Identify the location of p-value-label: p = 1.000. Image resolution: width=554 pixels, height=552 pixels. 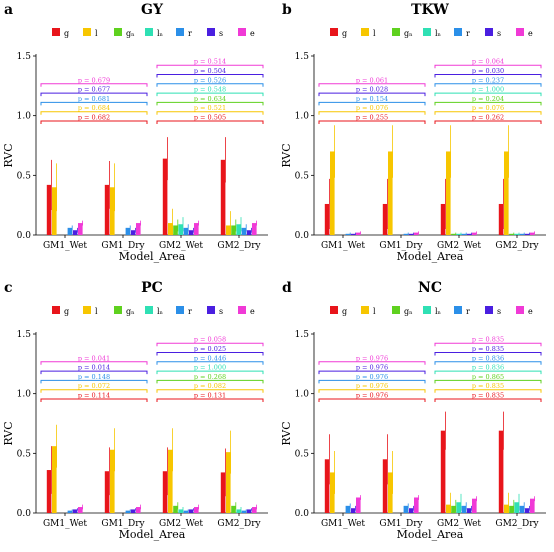
(488, 90).